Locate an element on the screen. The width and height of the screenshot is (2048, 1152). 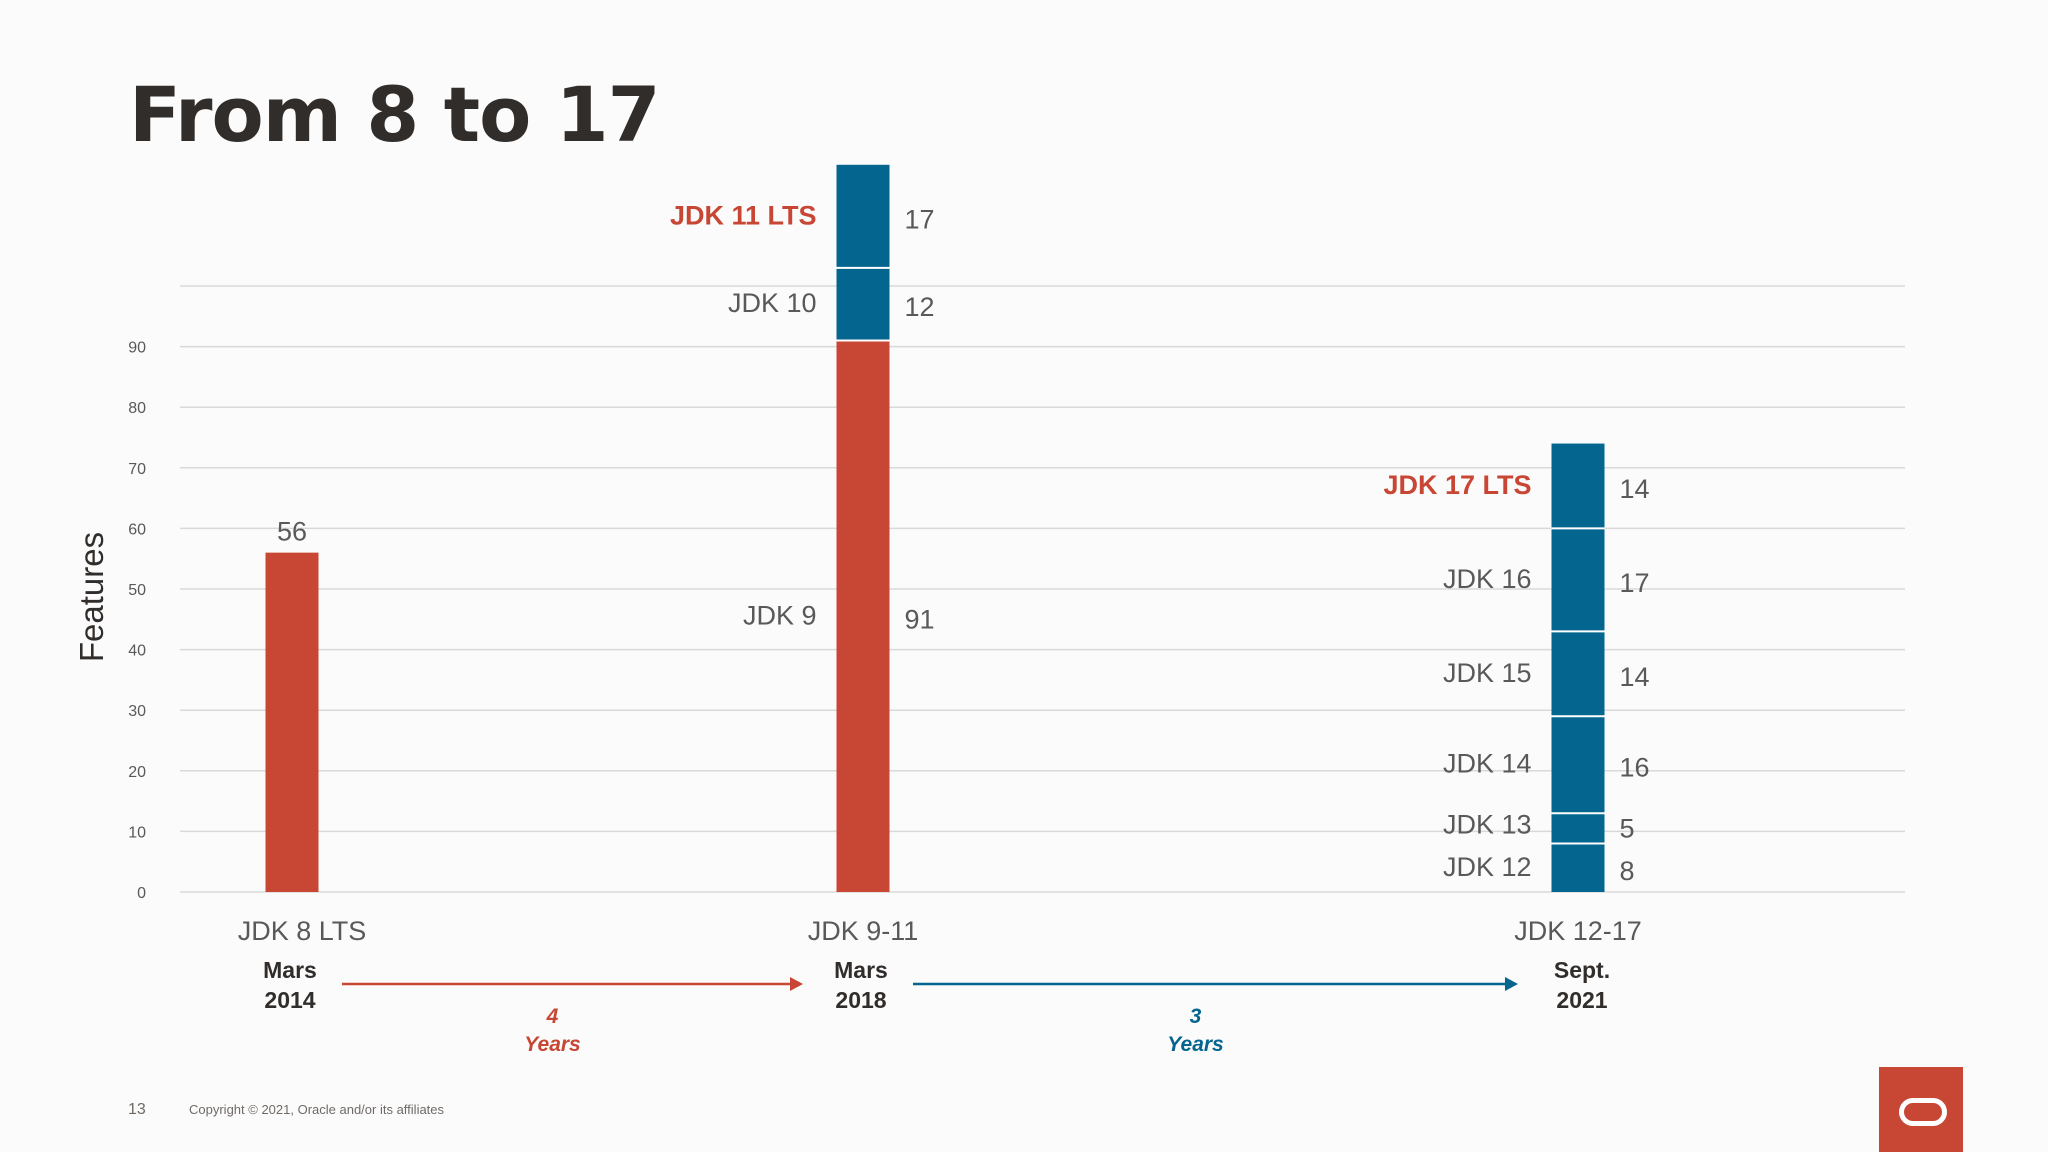
series-name-label: JDK 11 LTS is located at coordinates (743, 215).